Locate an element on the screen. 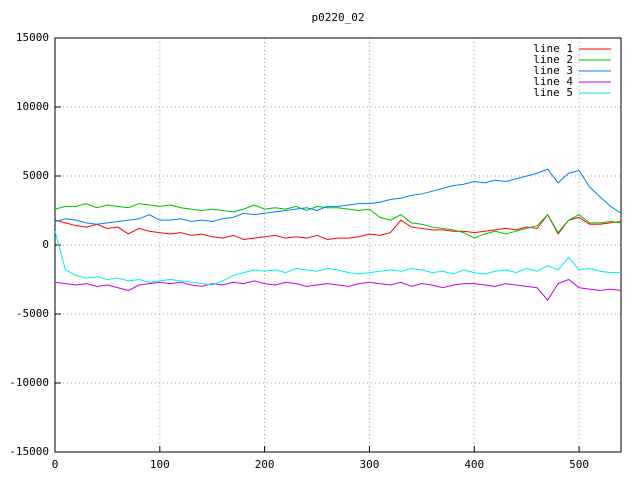 Image resolution: width=640 pixels, height=480 pixels. legend-label: line 4 is located at coordinates (553, 81).